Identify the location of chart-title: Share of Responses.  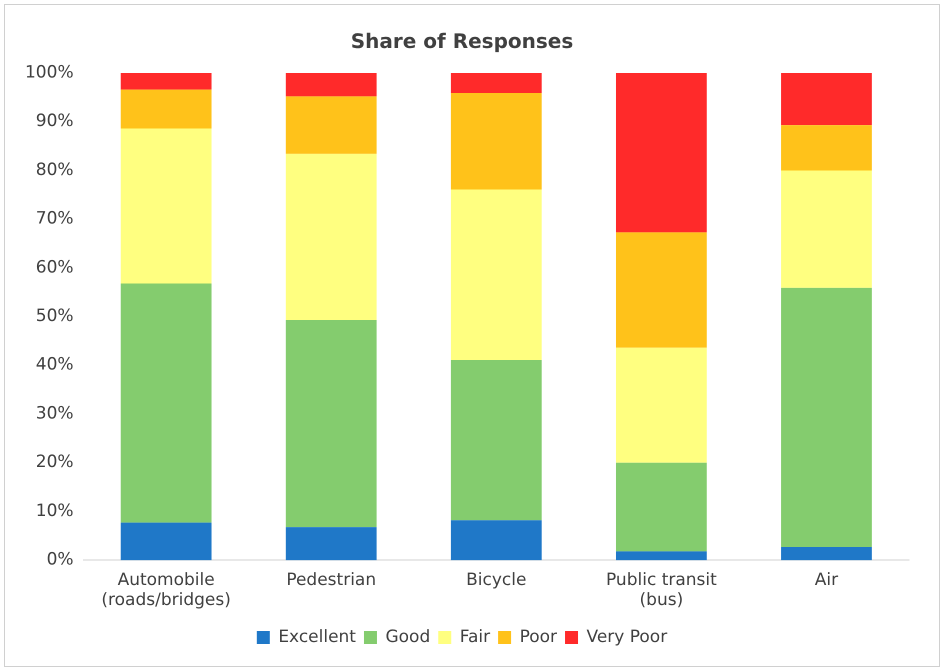
(462, 41).